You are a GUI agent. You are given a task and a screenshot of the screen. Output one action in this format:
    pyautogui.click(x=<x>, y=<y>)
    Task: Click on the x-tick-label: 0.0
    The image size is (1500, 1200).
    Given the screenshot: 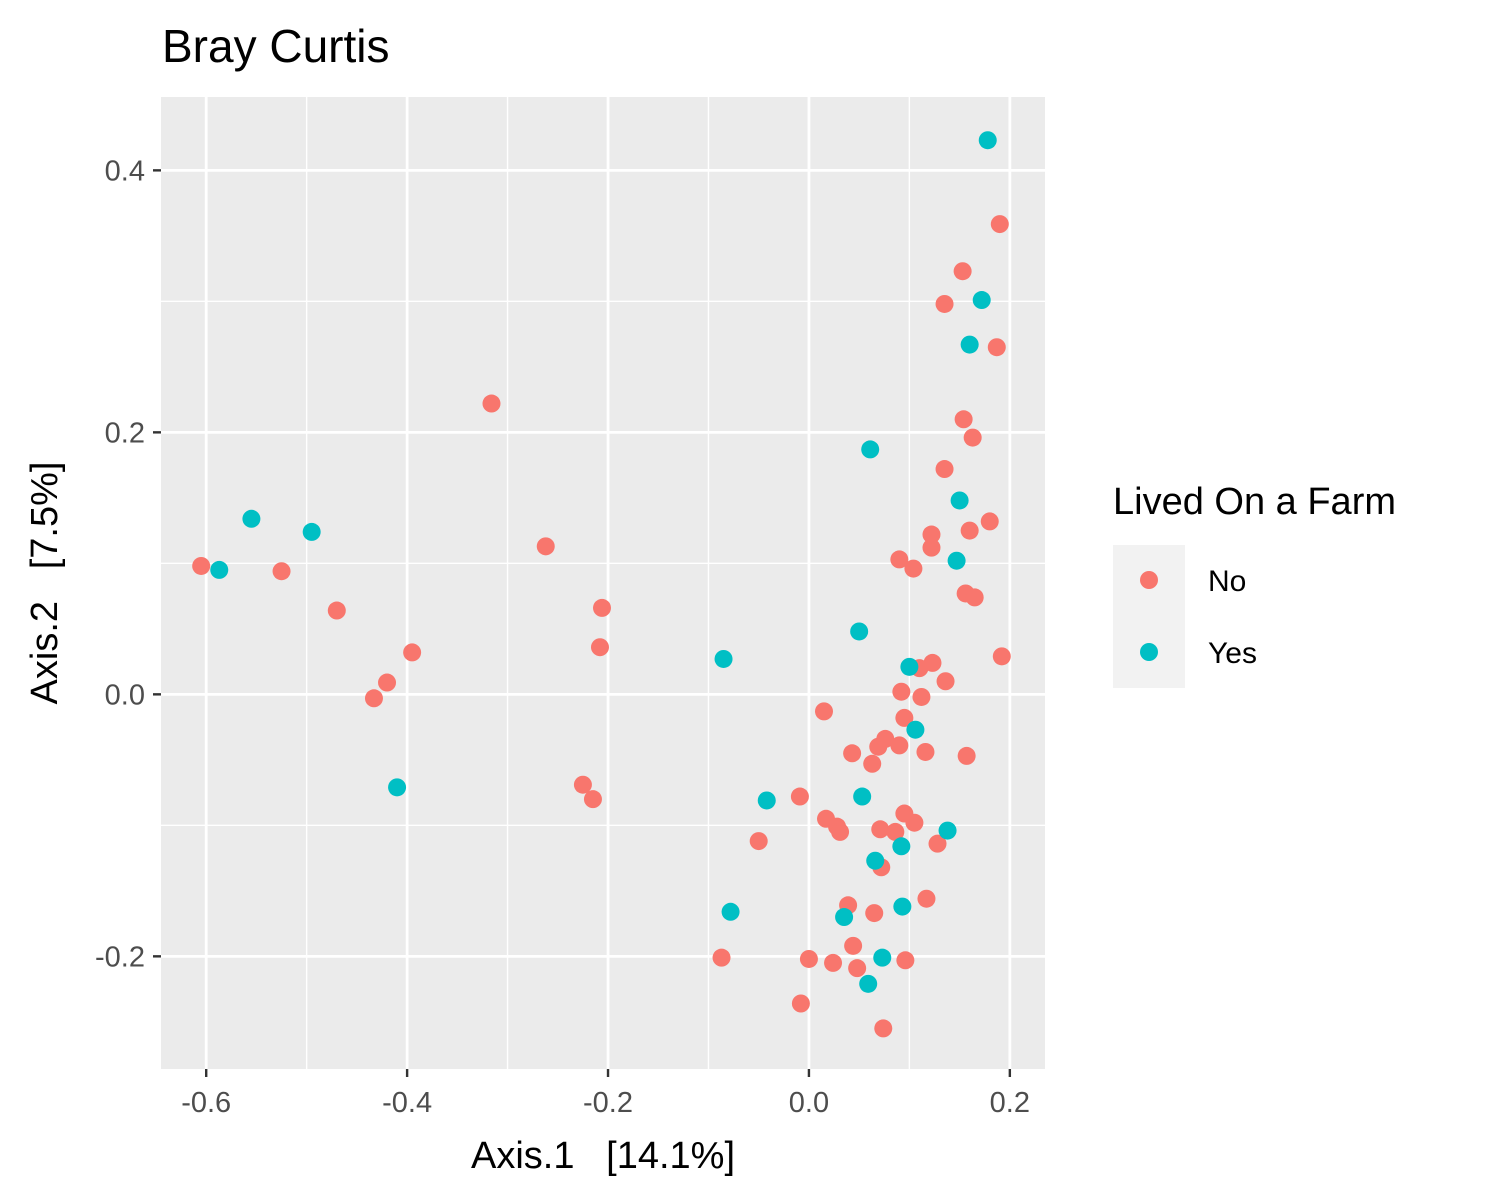 What is the action you would take?
    pyautogui.click(x=809, y=1103)
    